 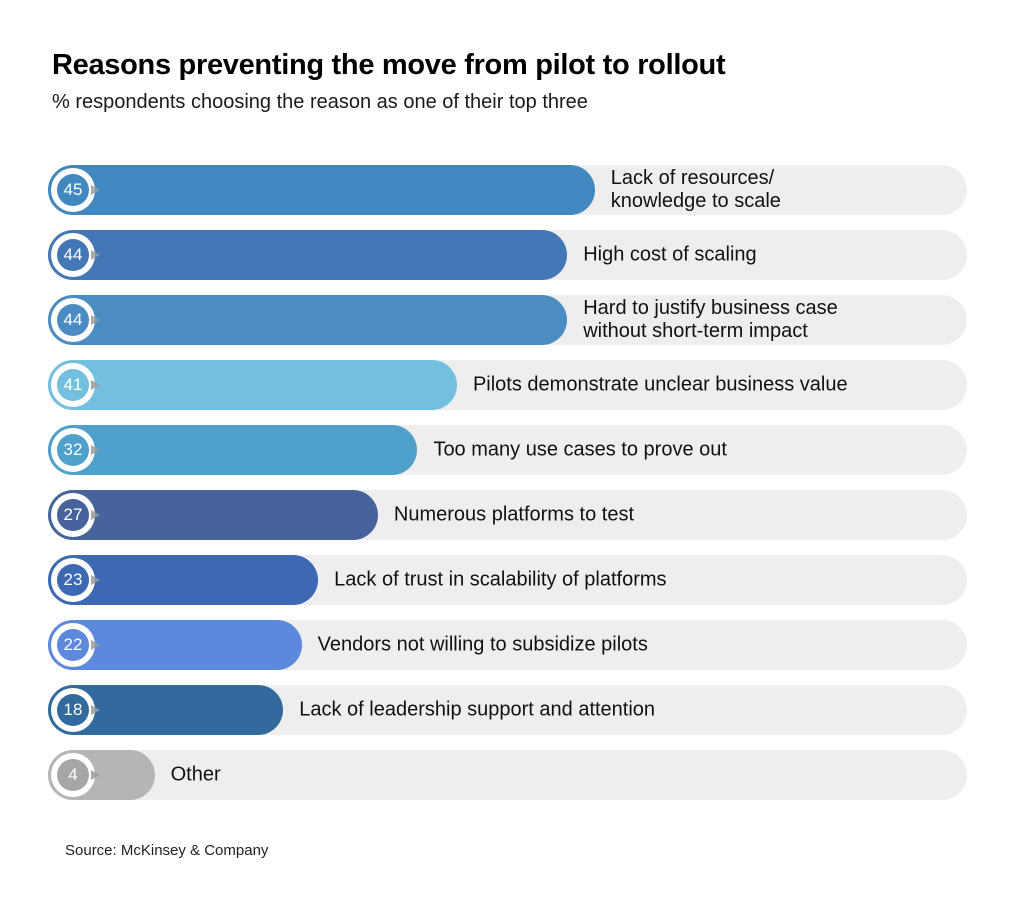 I want to click on bar: 41, so click(x=252, y=384).